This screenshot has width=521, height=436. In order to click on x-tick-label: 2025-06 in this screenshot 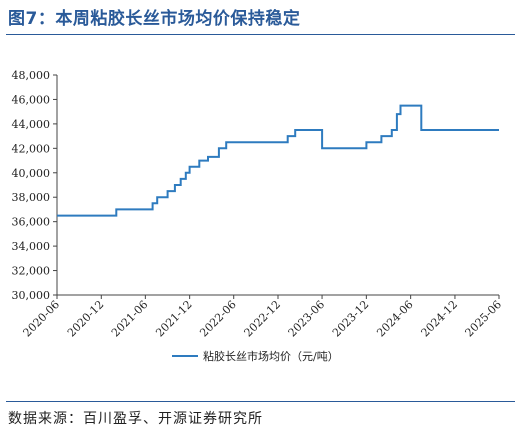, I will do `click(484, 319)`.